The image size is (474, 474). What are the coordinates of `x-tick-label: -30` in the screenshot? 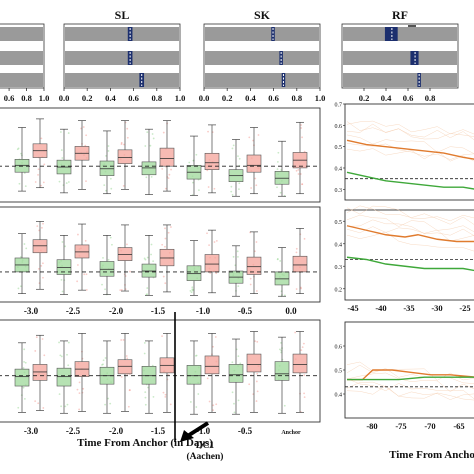 It's located at (436, 308).